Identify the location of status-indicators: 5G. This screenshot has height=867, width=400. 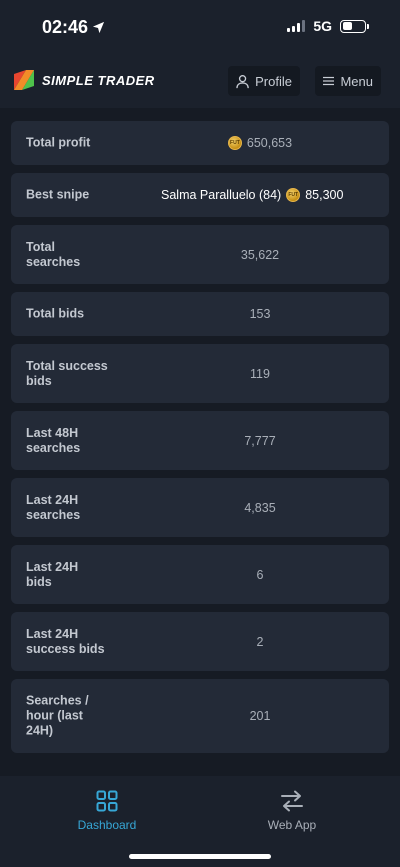
(328, 26).